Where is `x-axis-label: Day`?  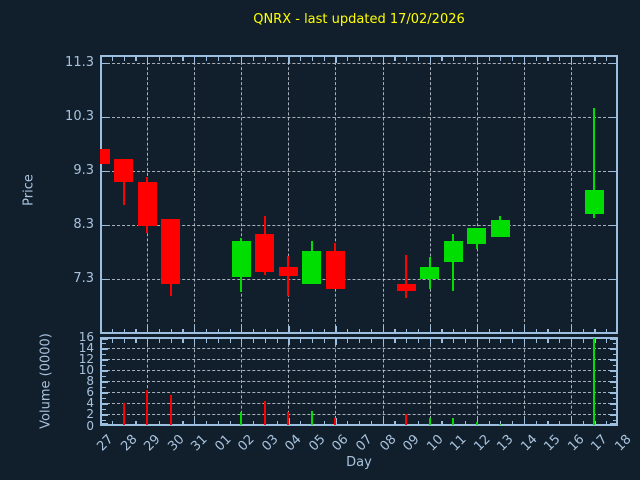
x-axis-label: Day is located at coordinates (359, 462).